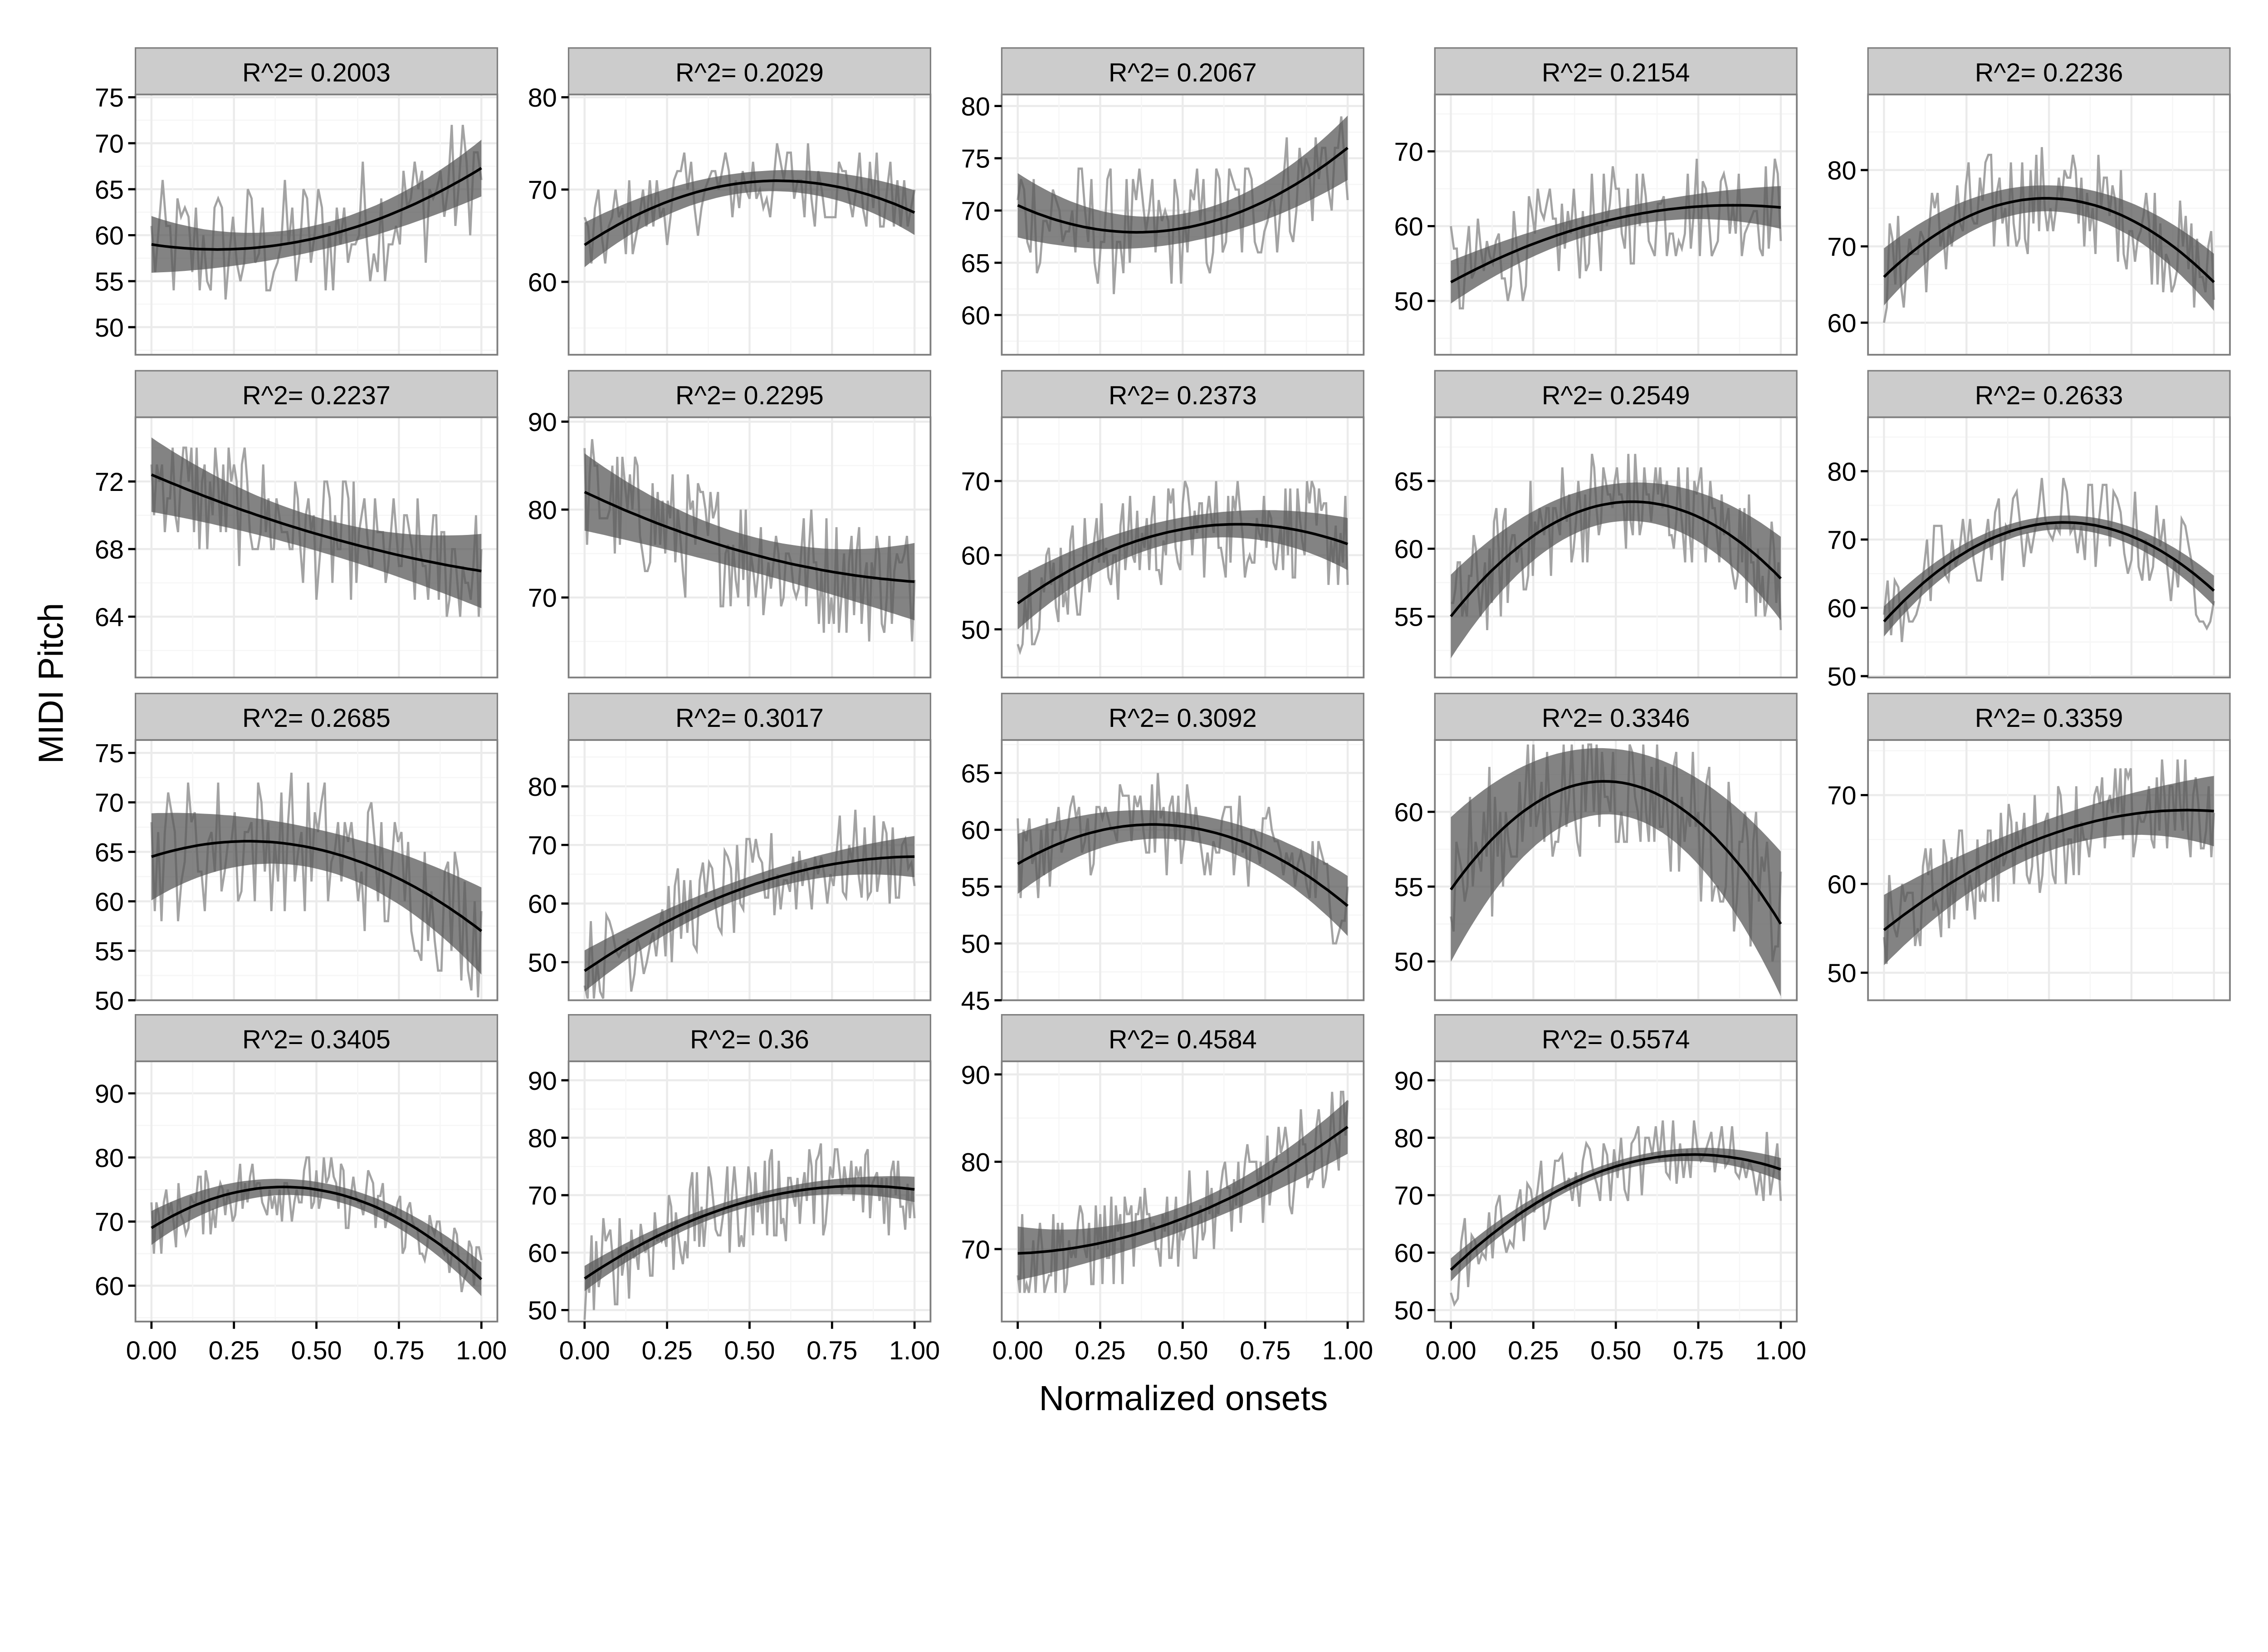 This screenshot has width=2268, height=1652. I want to click on facet-label: R^2= 0.36, so click(750, 1039).